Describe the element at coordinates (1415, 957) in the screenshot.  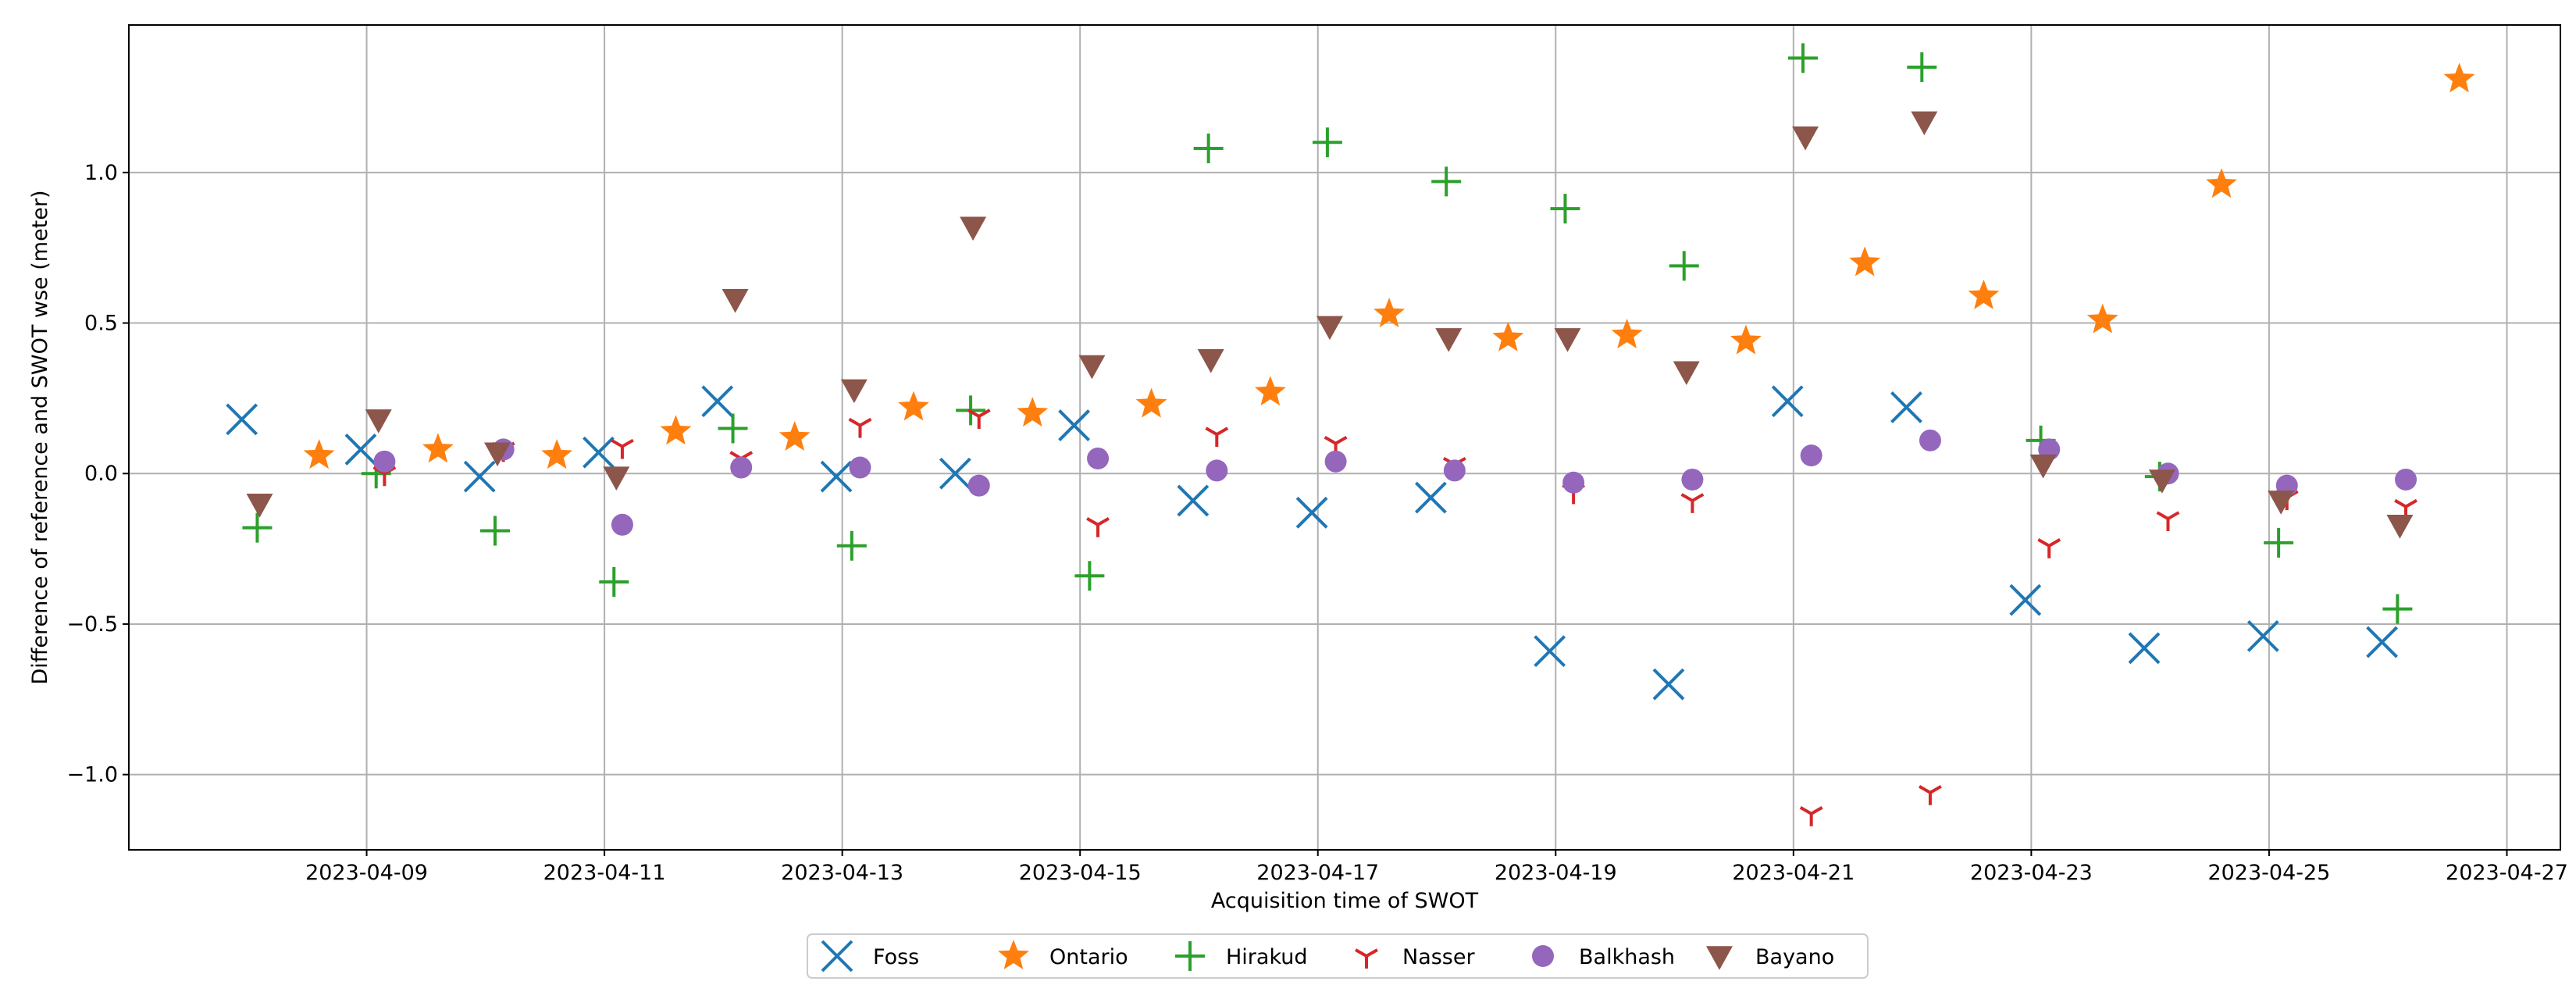
I see `legend-item-nasser: Nasser` at that location.